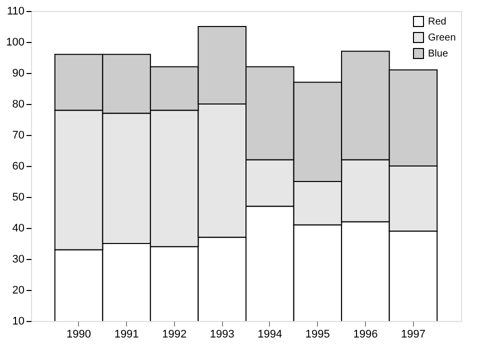 The height and width of the screenshot is (349, 488). Describe the element at coordinates (174, 334) in the screenshot. I see `x-tick-label: 1992` at that location.